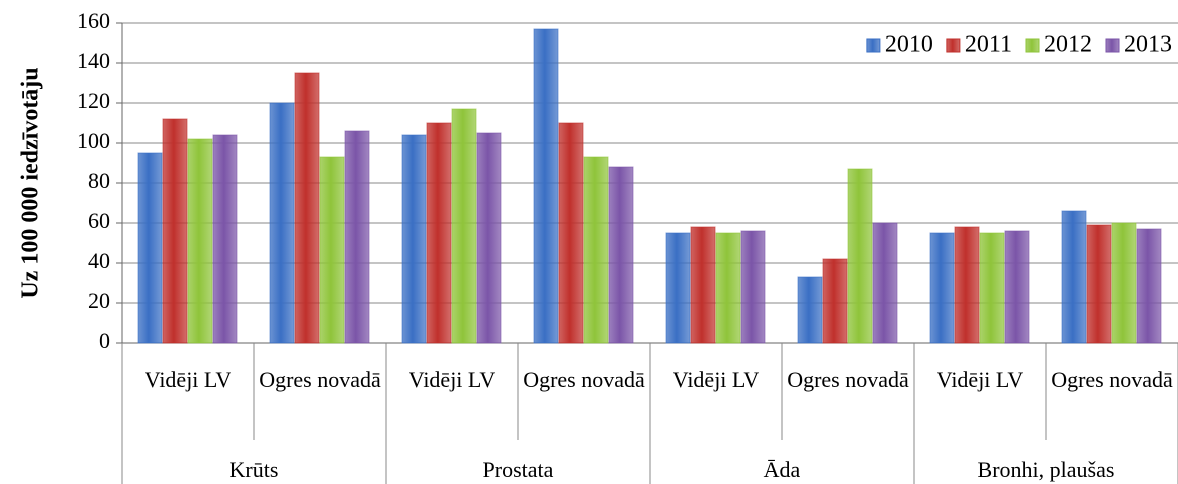  I want to click on y-tick-label: 60, so click(99, 220).